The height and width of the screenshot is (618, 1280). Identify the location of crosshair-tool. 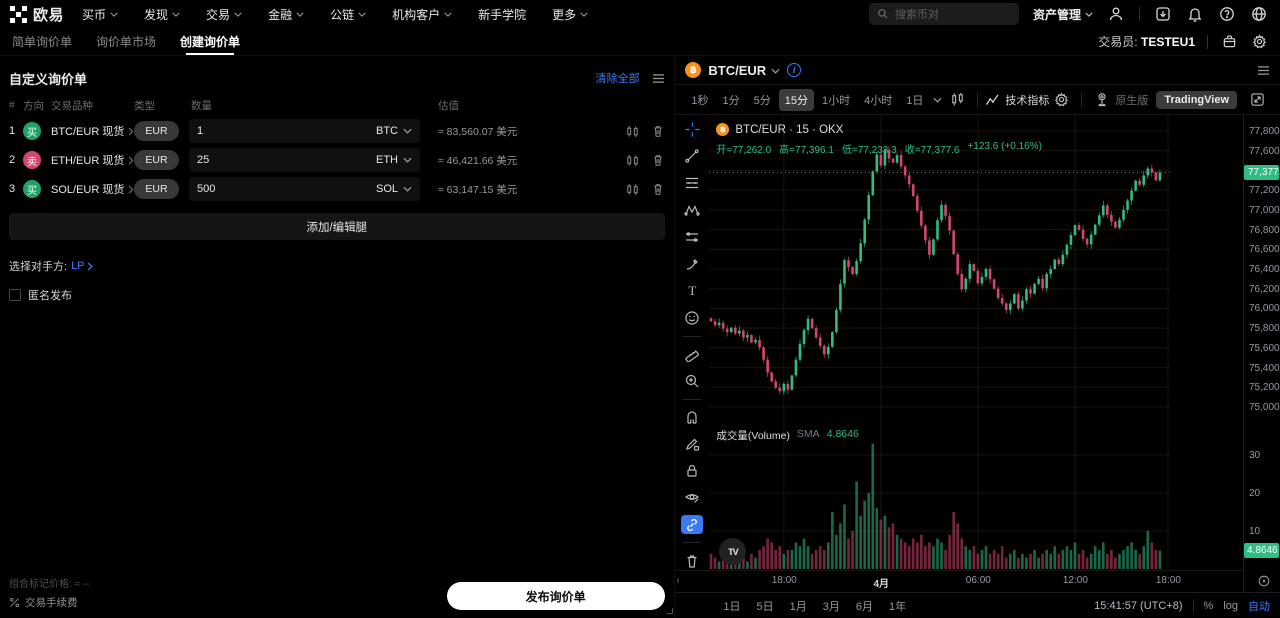
(692, 129).